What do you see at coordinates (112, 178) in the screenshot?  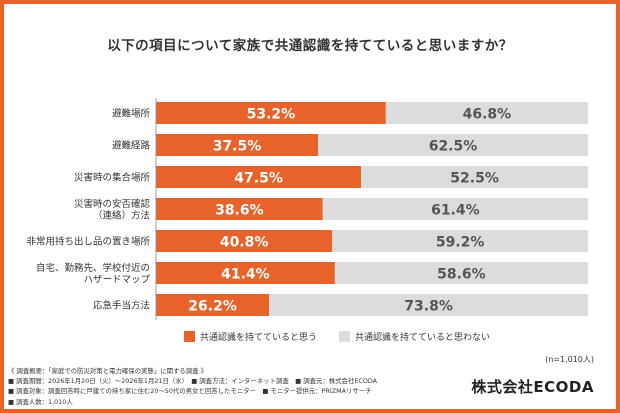 I see `category-label: 災害時の集合場所` at bounding box center [112, 178].